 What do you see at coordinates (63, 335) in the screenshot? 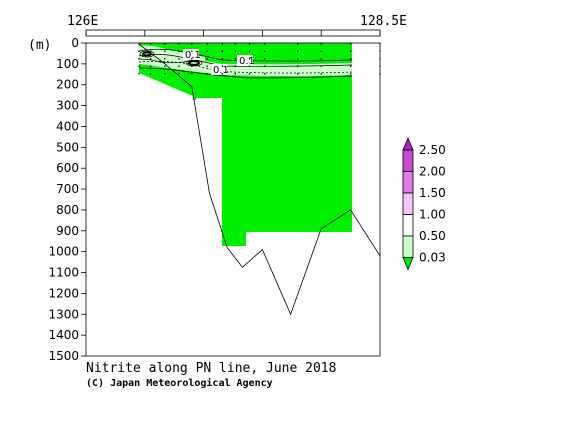
I see `y-tick-label-1400: 1400` at bounding box center [63, 335].